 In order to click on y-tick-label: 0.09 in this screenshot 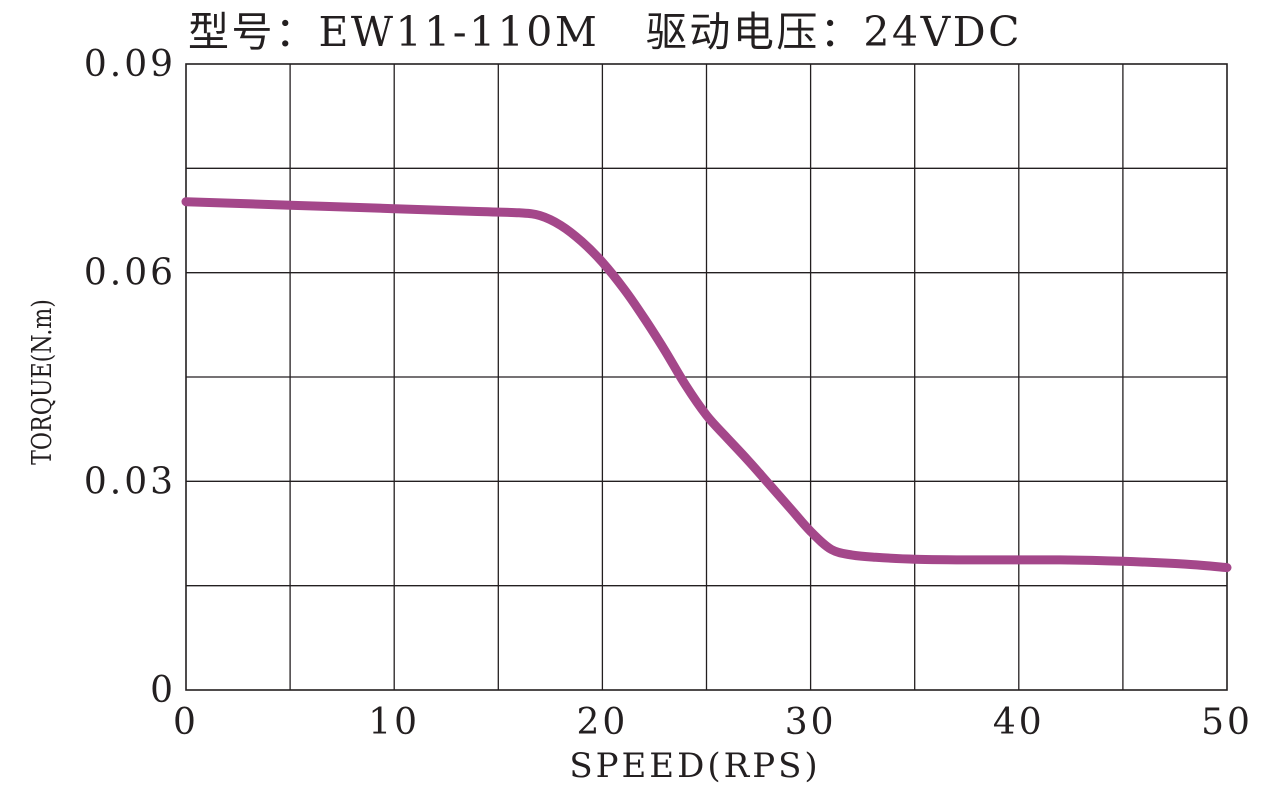, I will do `click(130, 64)`.